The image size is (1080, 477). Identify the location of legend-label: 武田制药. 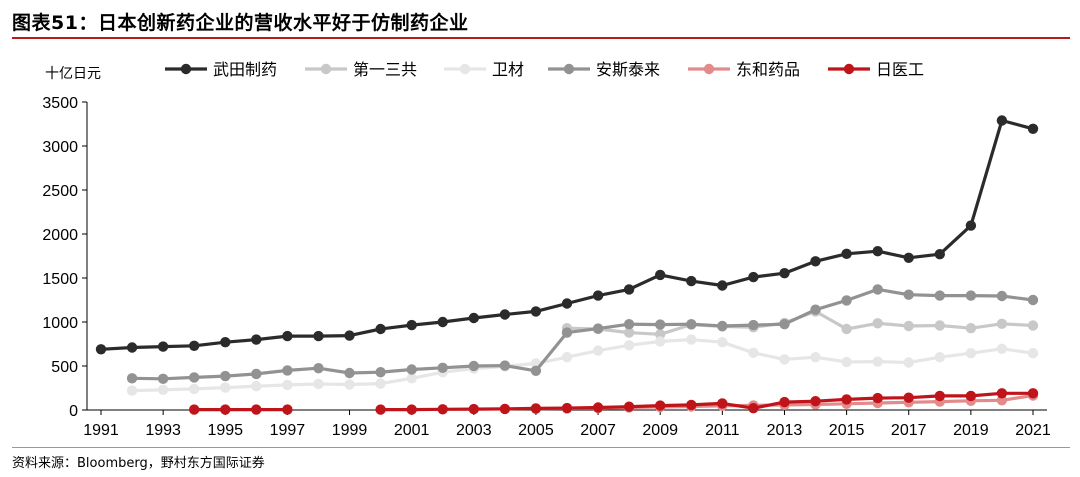
(245, 69).